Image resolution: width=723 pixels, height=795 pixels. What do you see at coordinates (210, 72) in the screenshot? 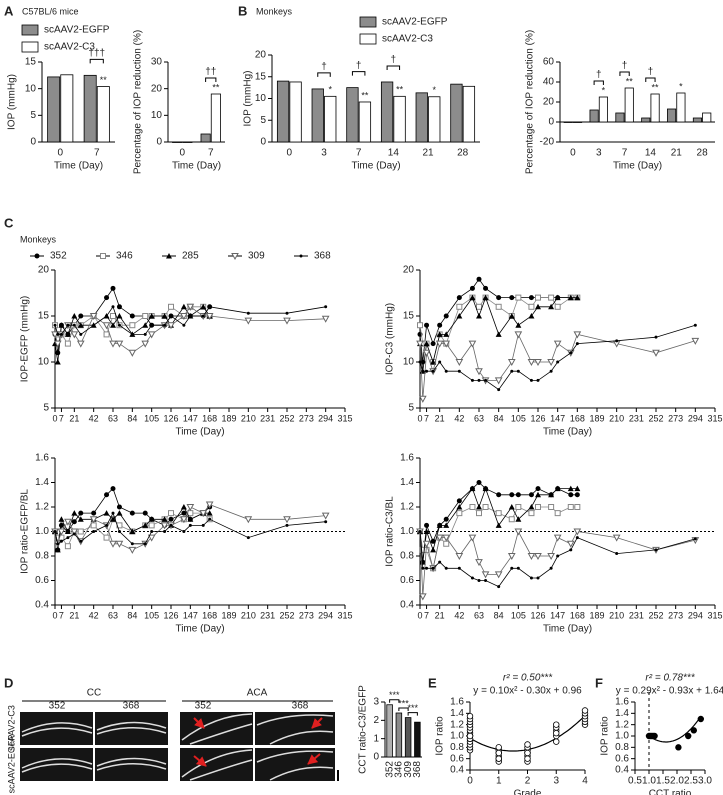
I see `bracket-label: ††` at bounding box center [210, 72].